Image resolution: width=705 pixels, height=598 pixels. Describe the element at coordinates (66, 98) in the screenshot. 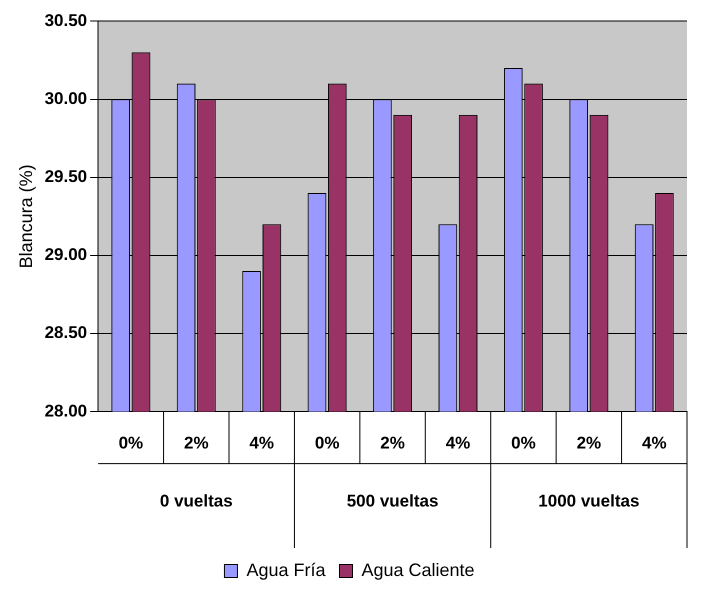

I see `y-tick-label: 30.00` at that location.